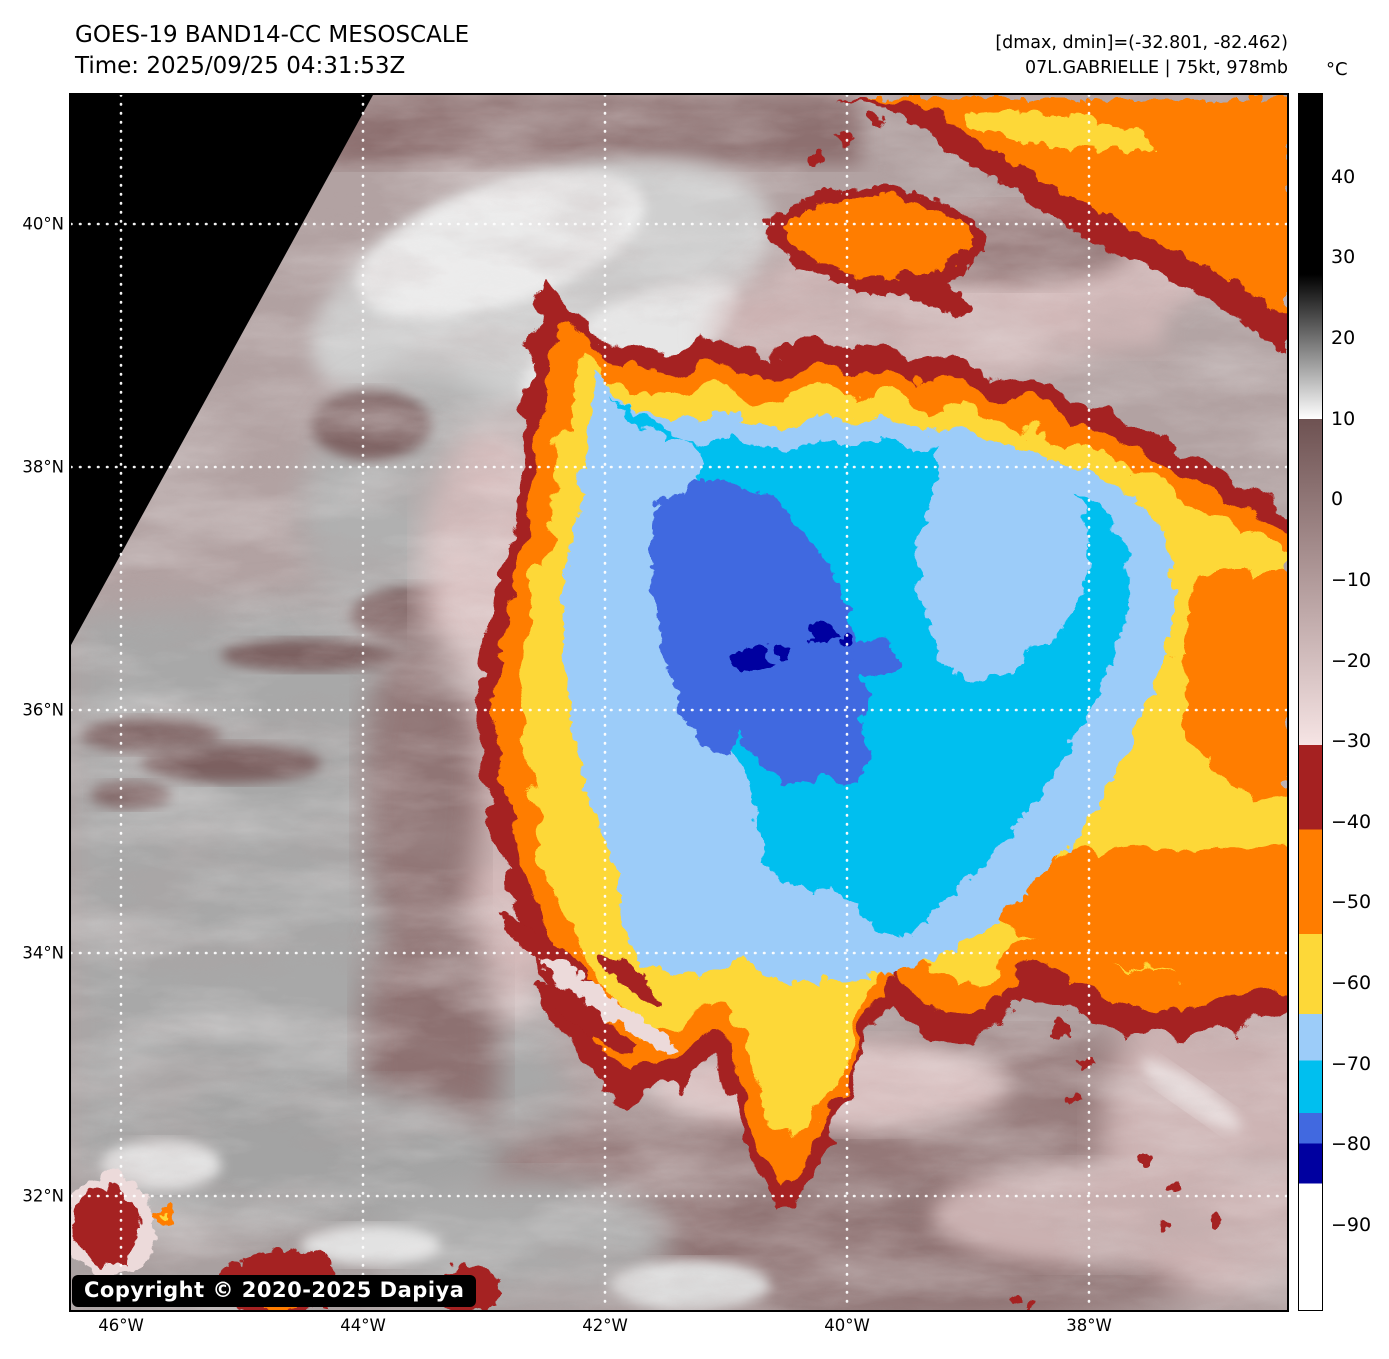 Image resolution: width=1389 pixels, height=1359 pixels. What do you see at coordinates (1351, 579) in the screenshot?
I see `colorbar-tick: −10` at bounding box center [1351, 579].